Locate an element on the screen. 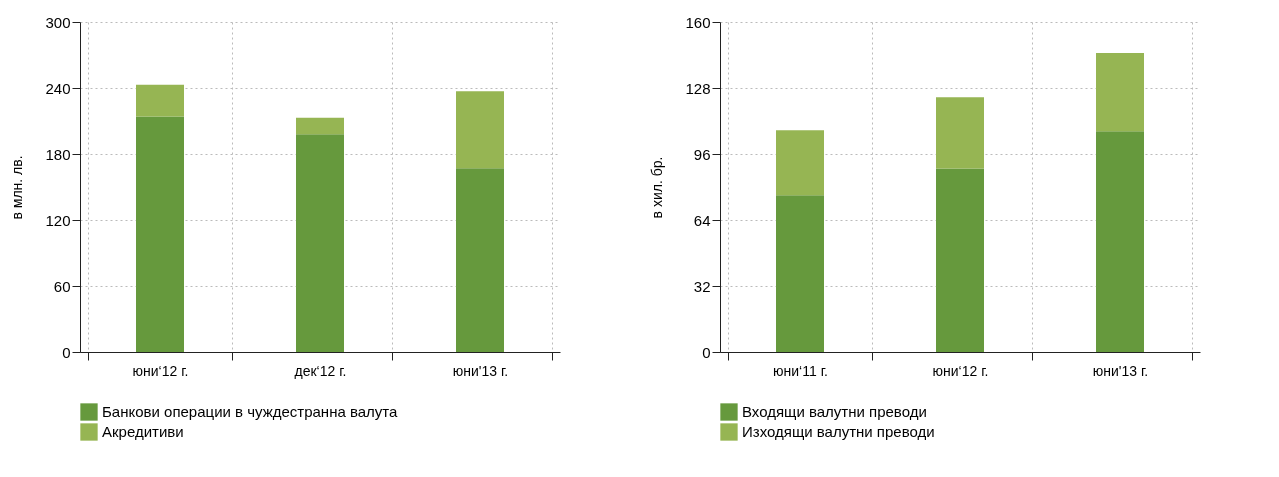  y-tick-label: 60 is located at coordinates (62, 286).